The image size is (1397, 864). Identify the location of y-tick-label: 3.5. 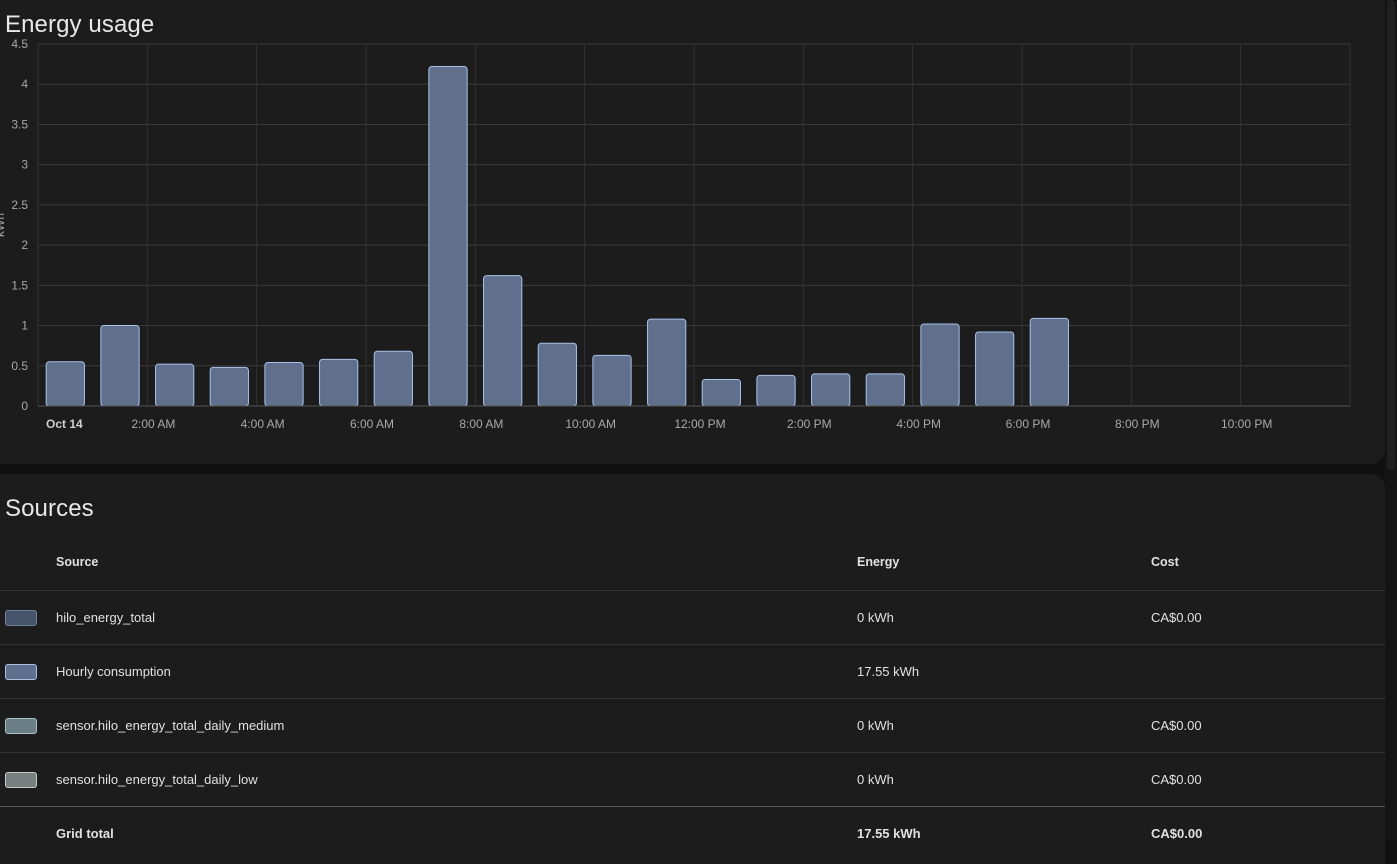
(19, 124).